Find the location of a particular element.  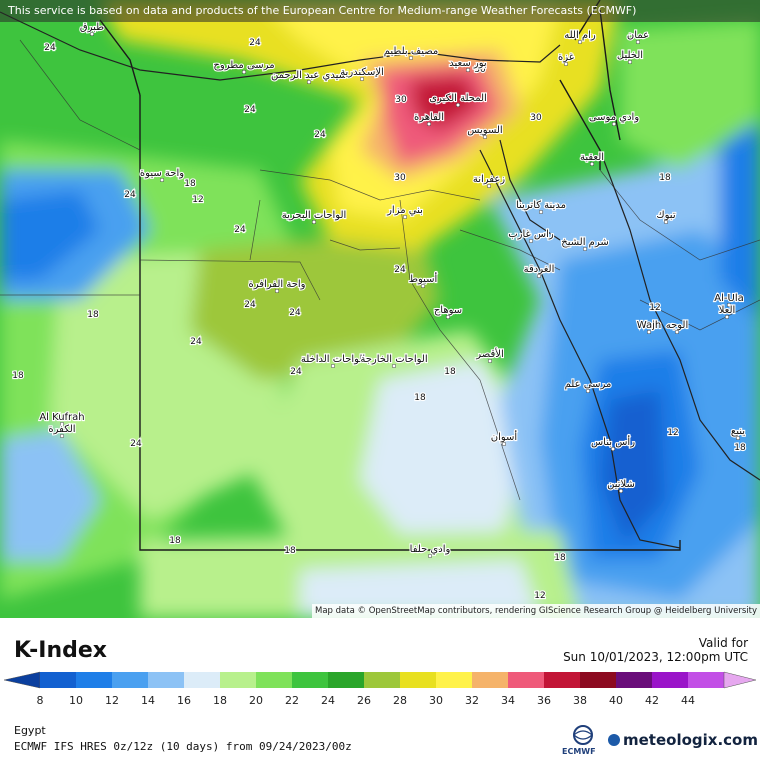

legend-title: K-Index is located at coordinates (60, 650).